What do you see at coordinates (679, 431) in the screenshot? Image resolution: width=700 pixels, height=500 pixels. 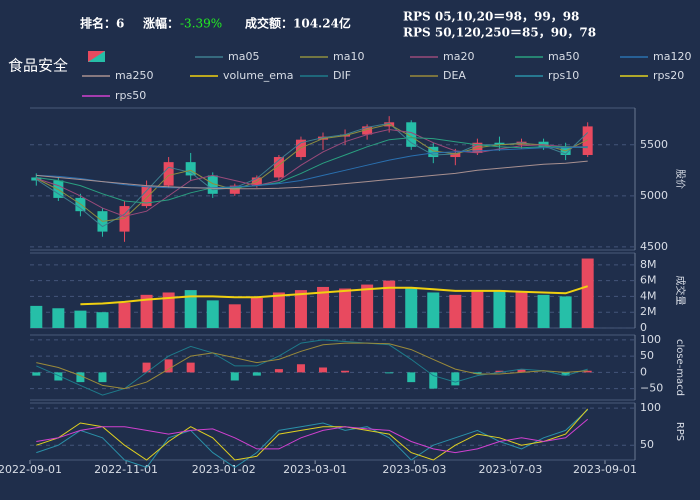 I see `y-axis-label: RPS` at bounding box center [679, 431].